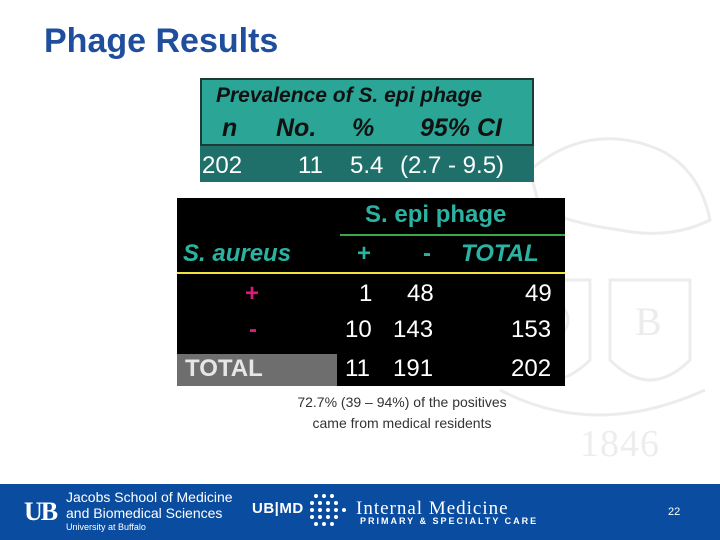 This screenshot has height=540, width=720. What do you see at coordinates (149, 497) in the screenshot?
I see `school-name-line1: Jacobs School of Medicine` at bounding box center [149, 497].